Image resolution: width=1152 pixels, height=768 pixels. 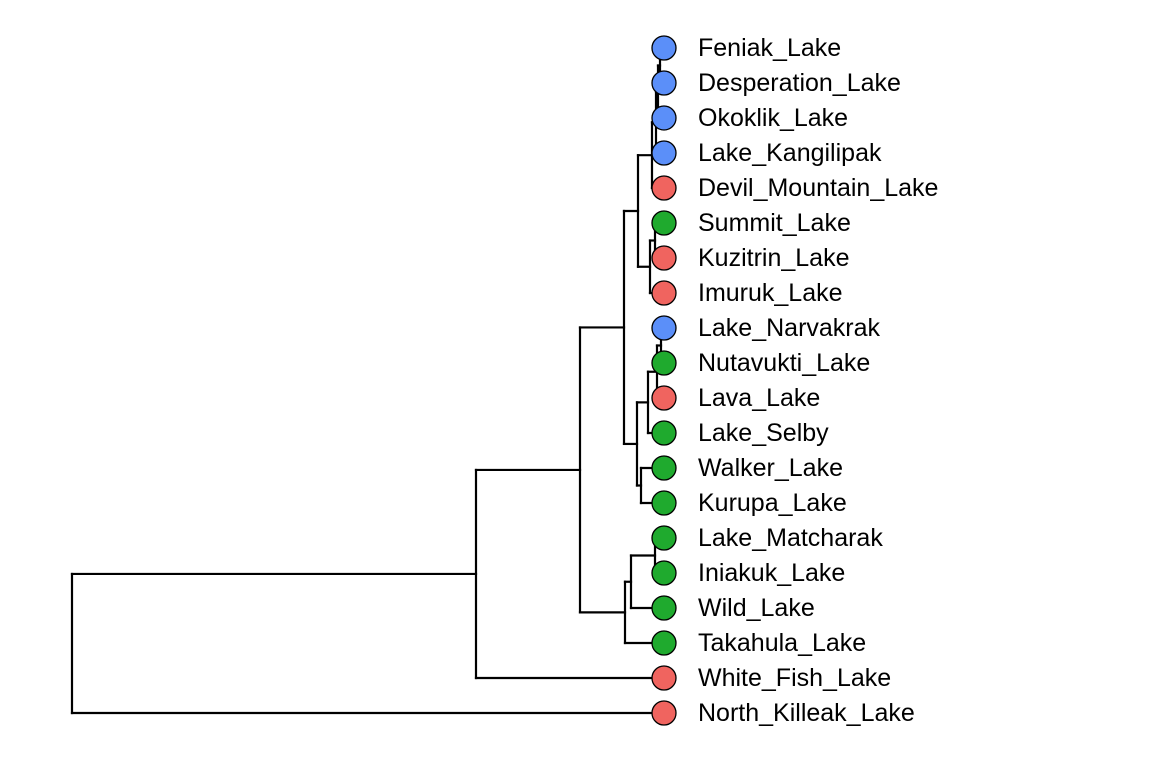 What do you see at coordinates (799, 83) in the screenshot?
I see `tip-label: Desperation_Lake` at bounding box center [799, 83].